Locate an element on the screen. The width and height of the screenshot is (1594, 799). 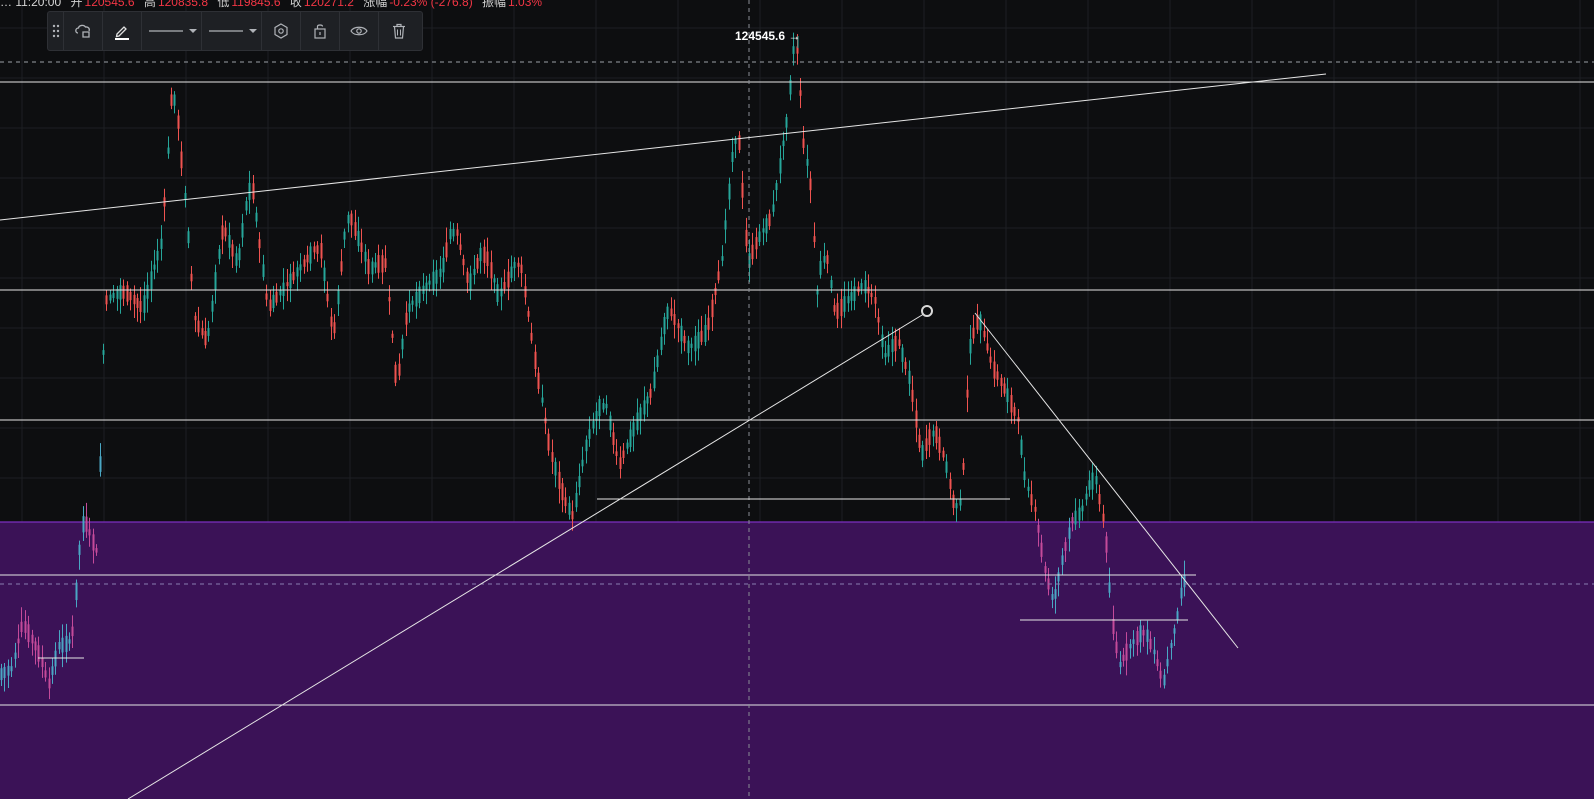
info-low-label: 低 is located at coordinates (223, 4).